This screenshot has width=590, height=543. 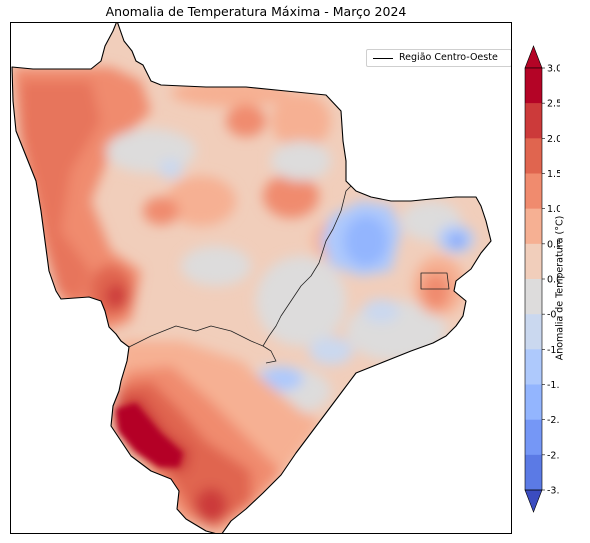 I want to click on colorbar-tick-label: 1.5, so click(x=553, y=174).